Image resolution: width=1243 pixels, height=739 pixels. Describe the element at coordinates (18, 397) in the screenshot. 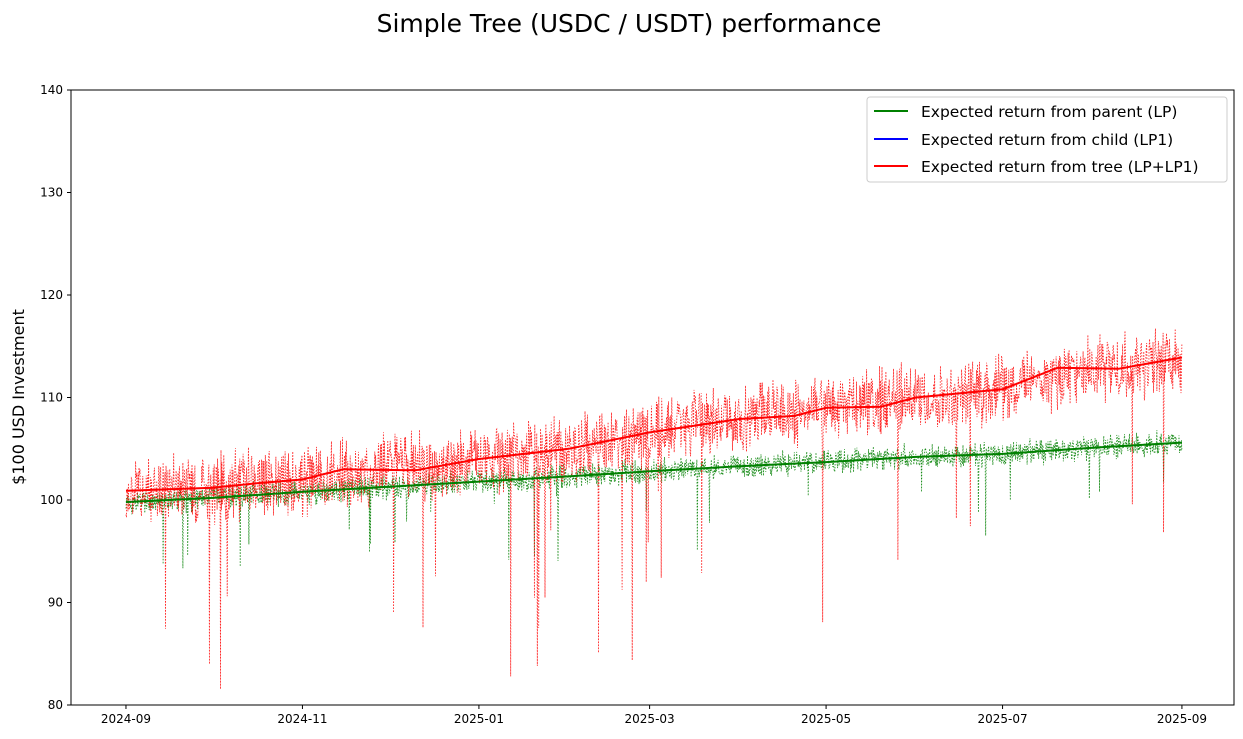

I see `y-axis-label: $100 USD Investment` at that location.